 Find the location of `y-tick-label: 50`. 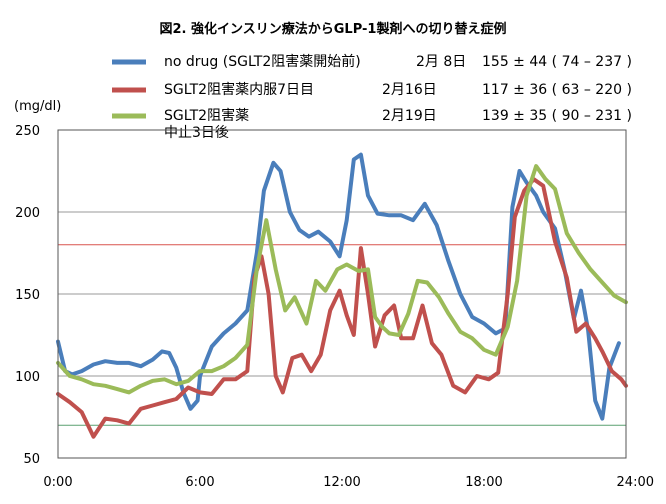

y-tick-label: 50 is located at coordinates (31, 459).